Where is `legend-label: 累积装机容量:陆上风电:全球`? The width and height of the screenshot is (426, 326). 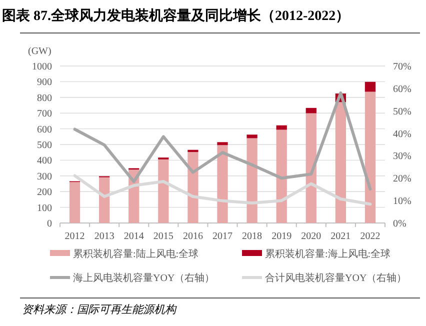 legend-label: 累积装机容量:陆上风电:全球 is located at coordinates (136, 254).